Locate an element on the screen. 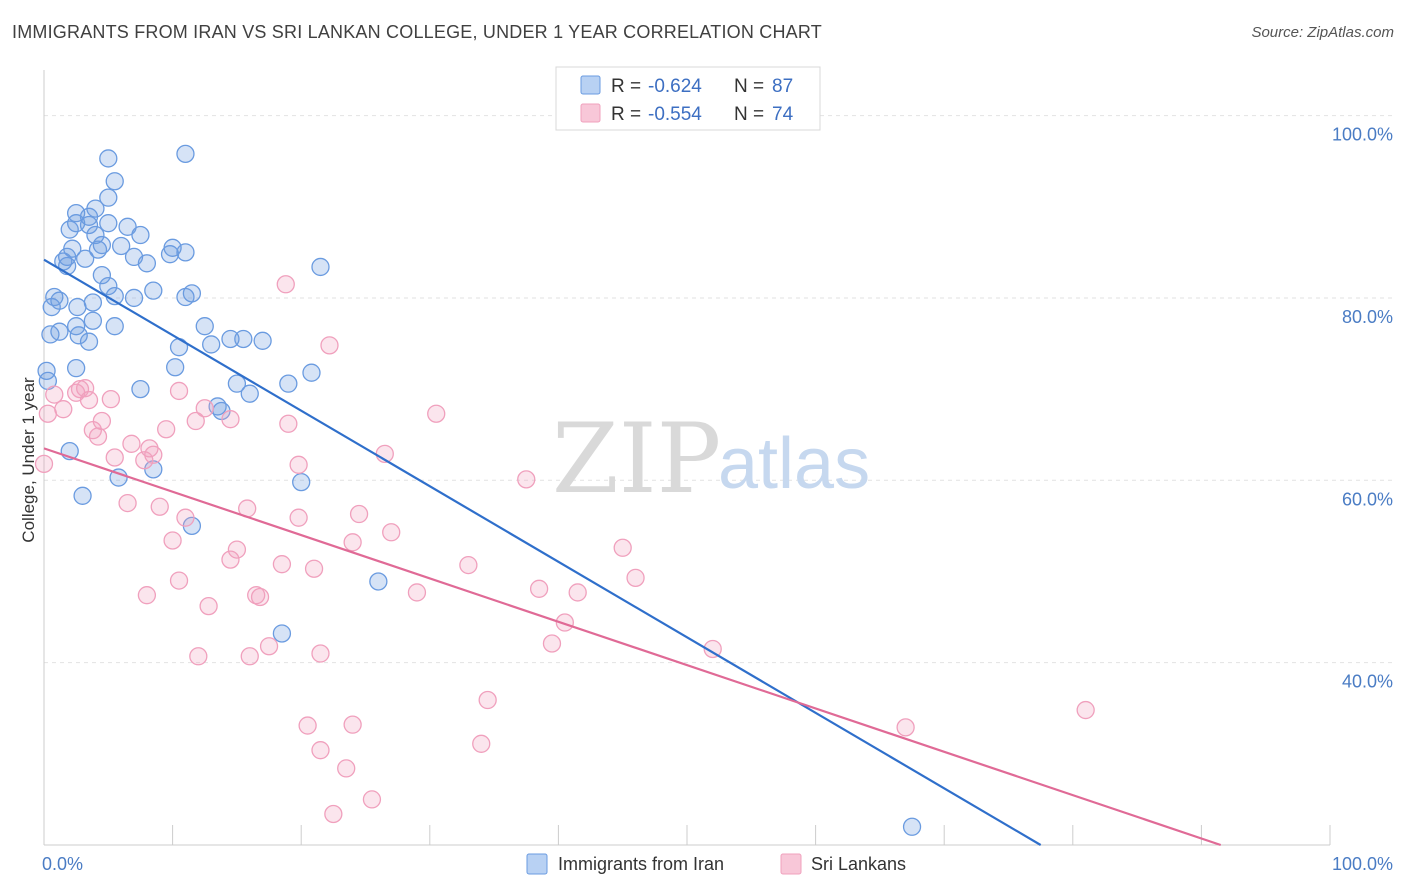 The width and height of the screenshot is (1406, 892). legend-r-value-iran: -0.624 is located at coordinates (675, 86).